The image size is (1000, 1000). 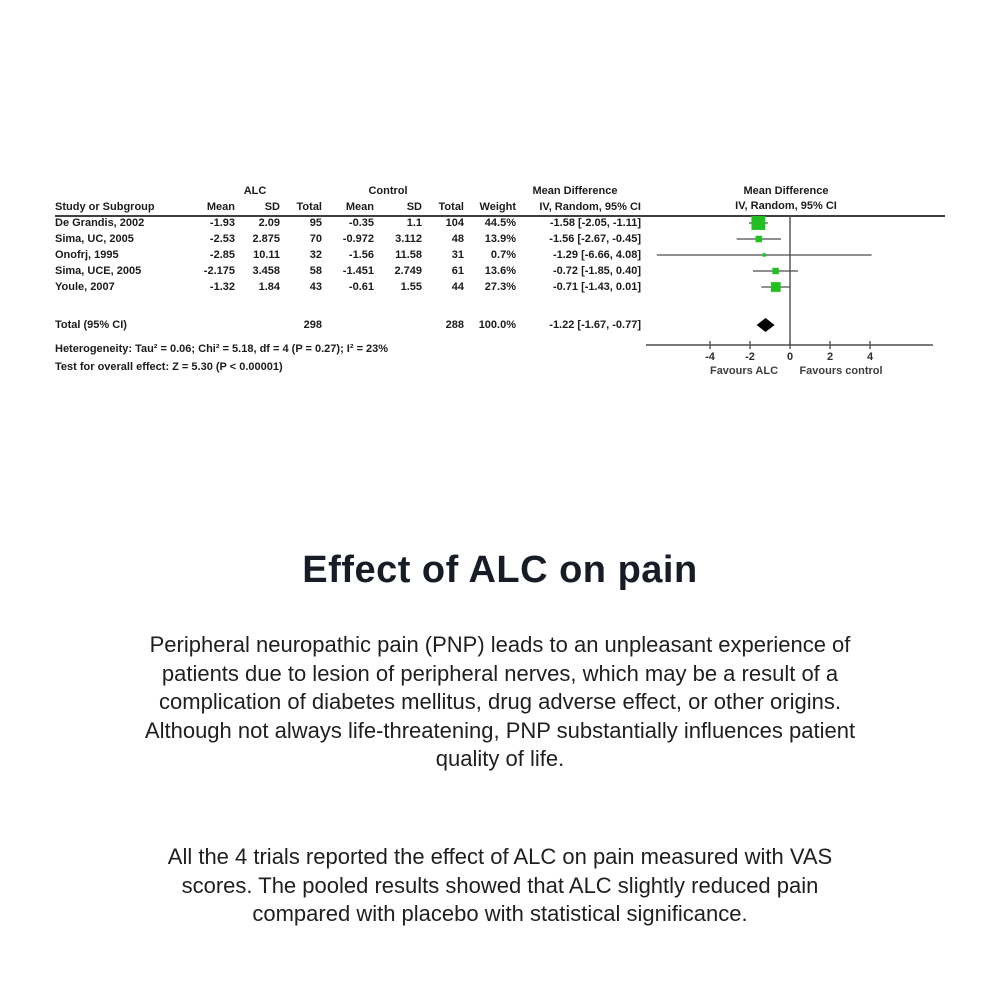 I want to click on table-row-cell: 43, so click(x=315, y=287).